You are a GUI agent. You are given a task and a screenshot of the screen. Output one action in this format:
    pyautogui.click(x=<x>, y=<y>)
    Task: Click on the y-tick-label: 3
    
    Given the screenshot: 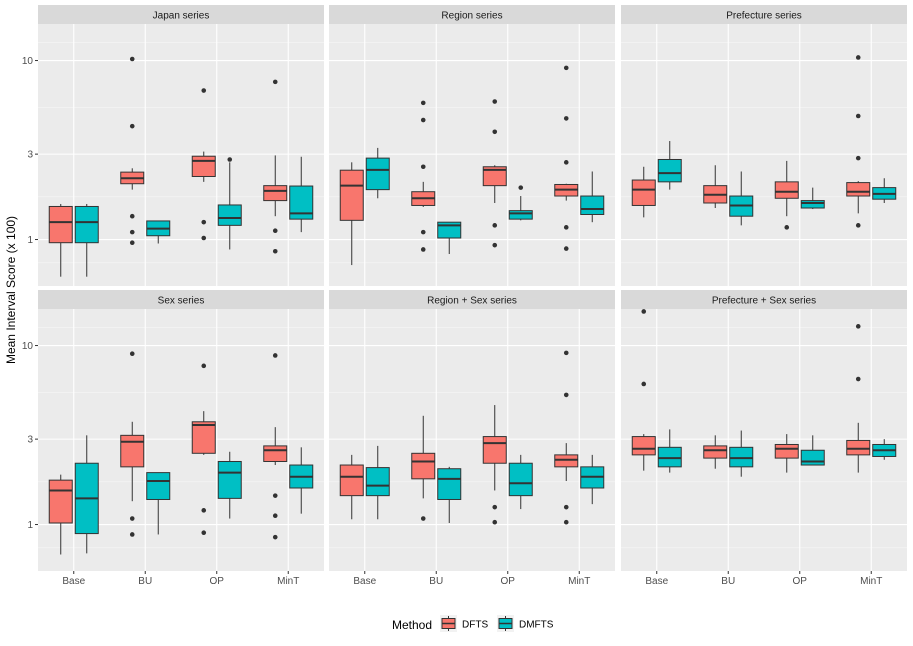 What is the action you would take?
    pyautogui.click(x=30, y=155)
    